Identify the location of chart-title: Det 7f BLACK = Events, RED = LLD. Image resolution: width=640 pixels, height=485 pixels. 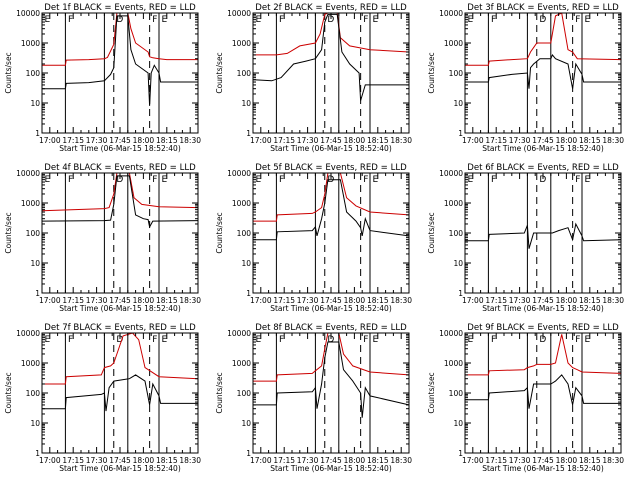
(120, 328).